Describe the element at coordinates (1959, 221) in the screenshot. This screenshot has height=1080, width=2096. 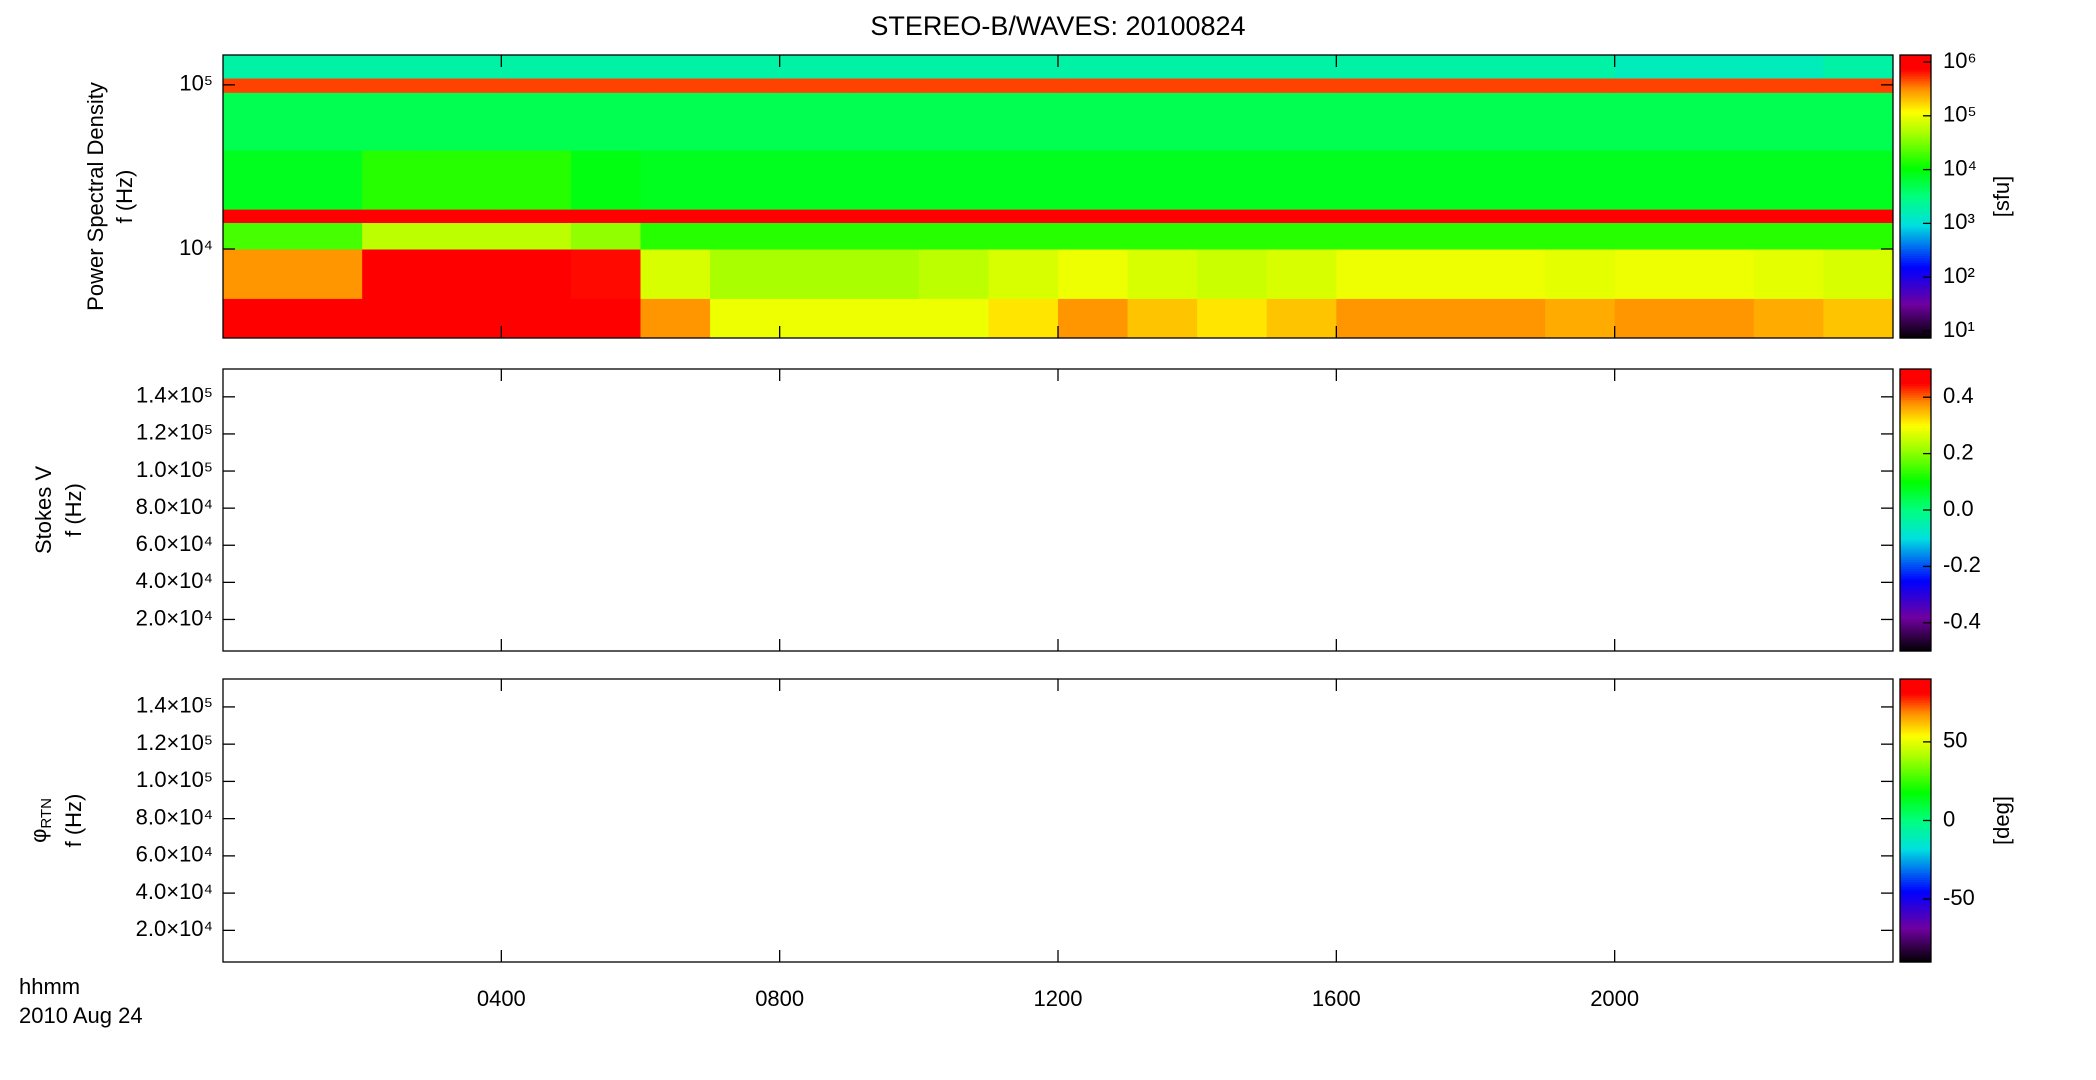
I see `colorbar-tick-label: 10³` at that location.